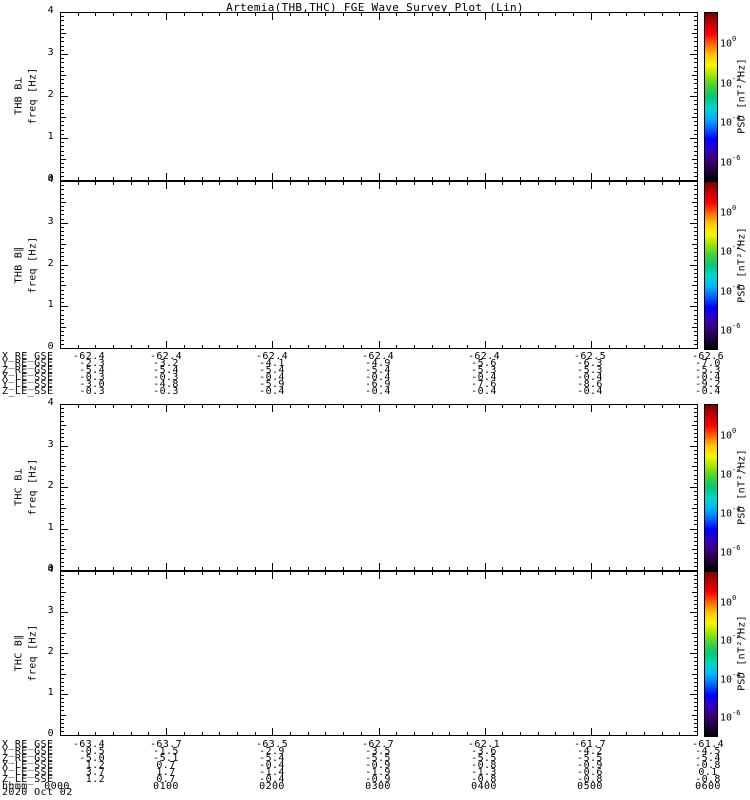  I want to click on ephemeris-value: -1.3, so click(484, 772).